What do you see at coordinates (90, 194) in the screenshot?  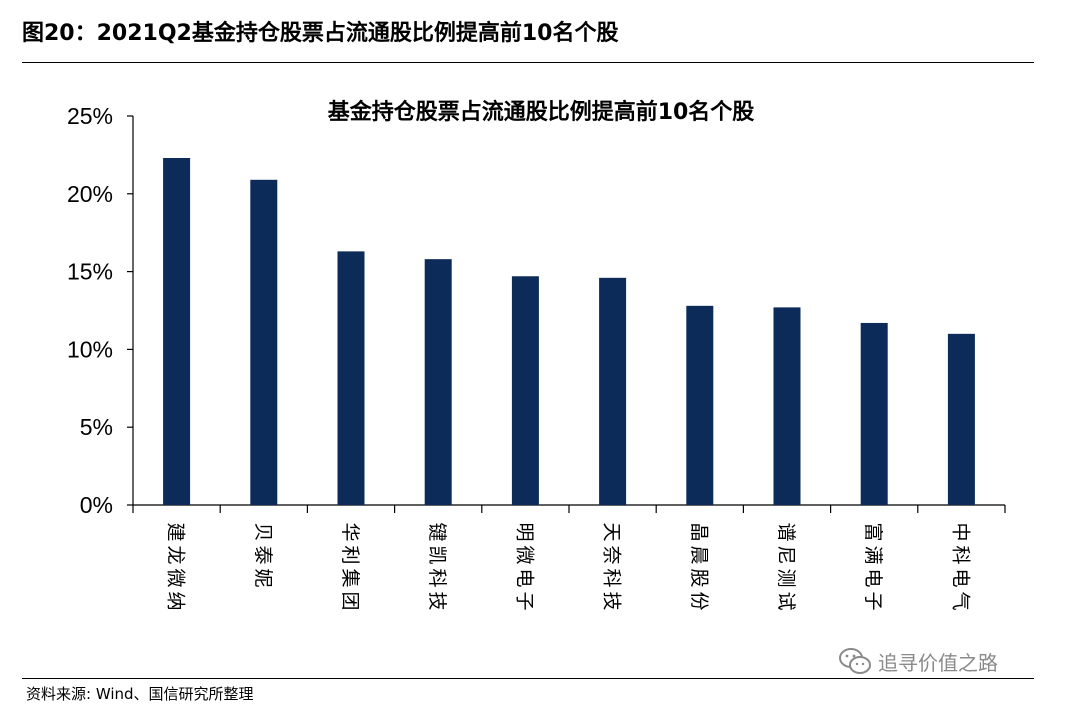 I see `y-tick-label: 20%` at bounding box center [90, 194].